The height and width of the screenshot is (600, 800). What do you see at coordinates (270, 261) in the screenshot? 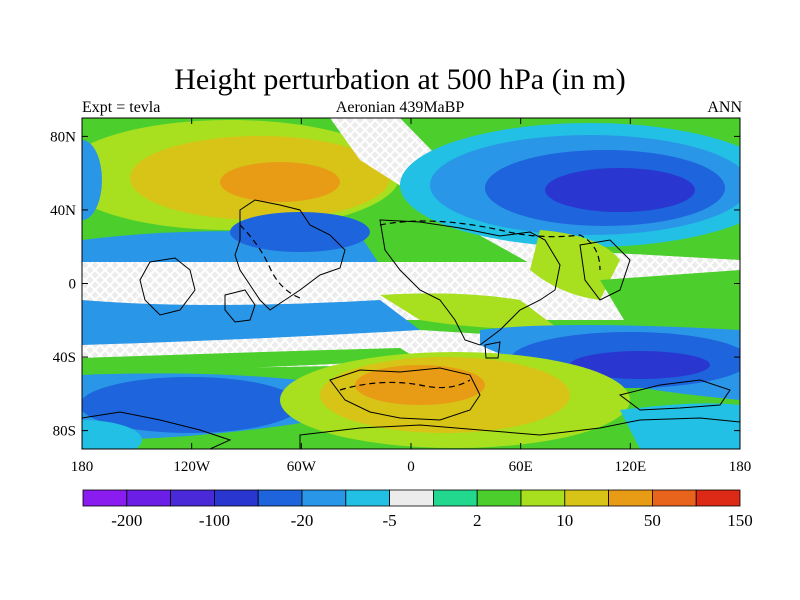
I see `dashed-coast-west` at bounding box center [270, 261].